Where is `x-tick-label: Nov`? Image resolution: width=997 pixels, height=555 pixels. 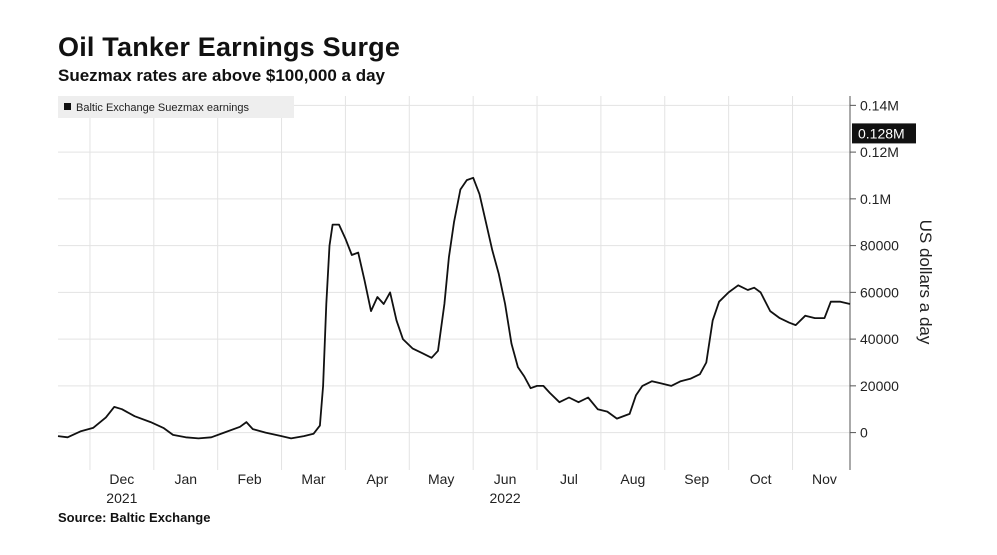 x-tick-label: Nov is located at coordinates (824, 479).